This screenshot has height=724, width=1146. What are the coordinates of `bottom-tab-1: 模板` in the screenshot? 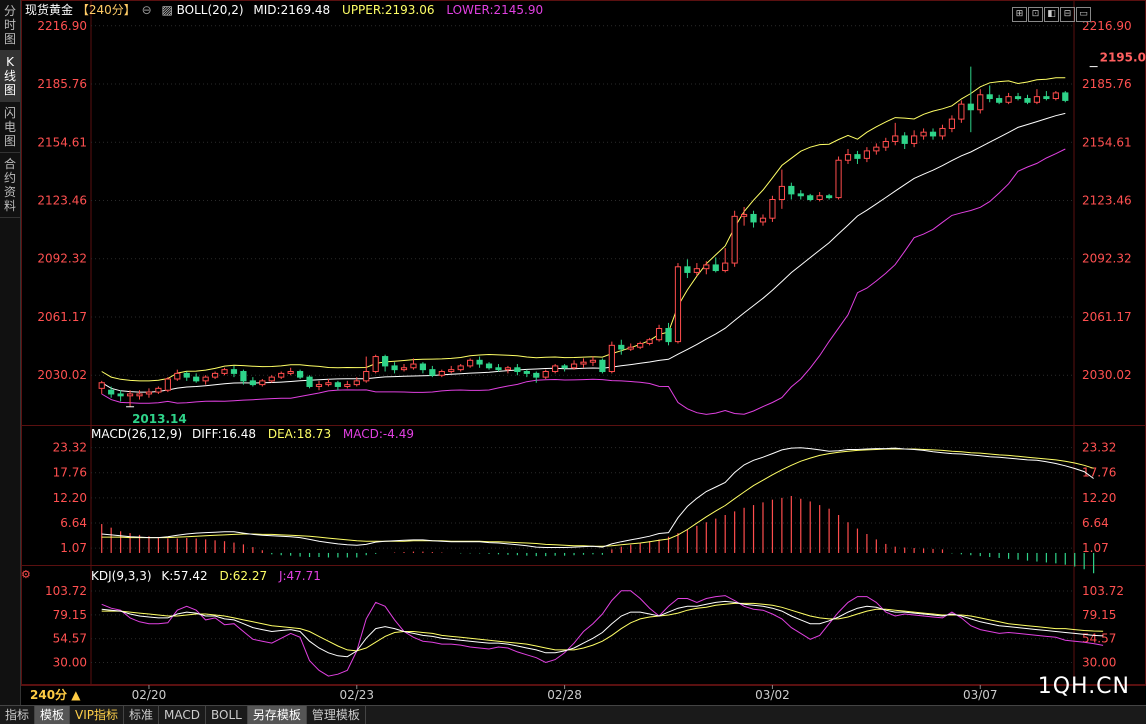 It's located at (53, 715).